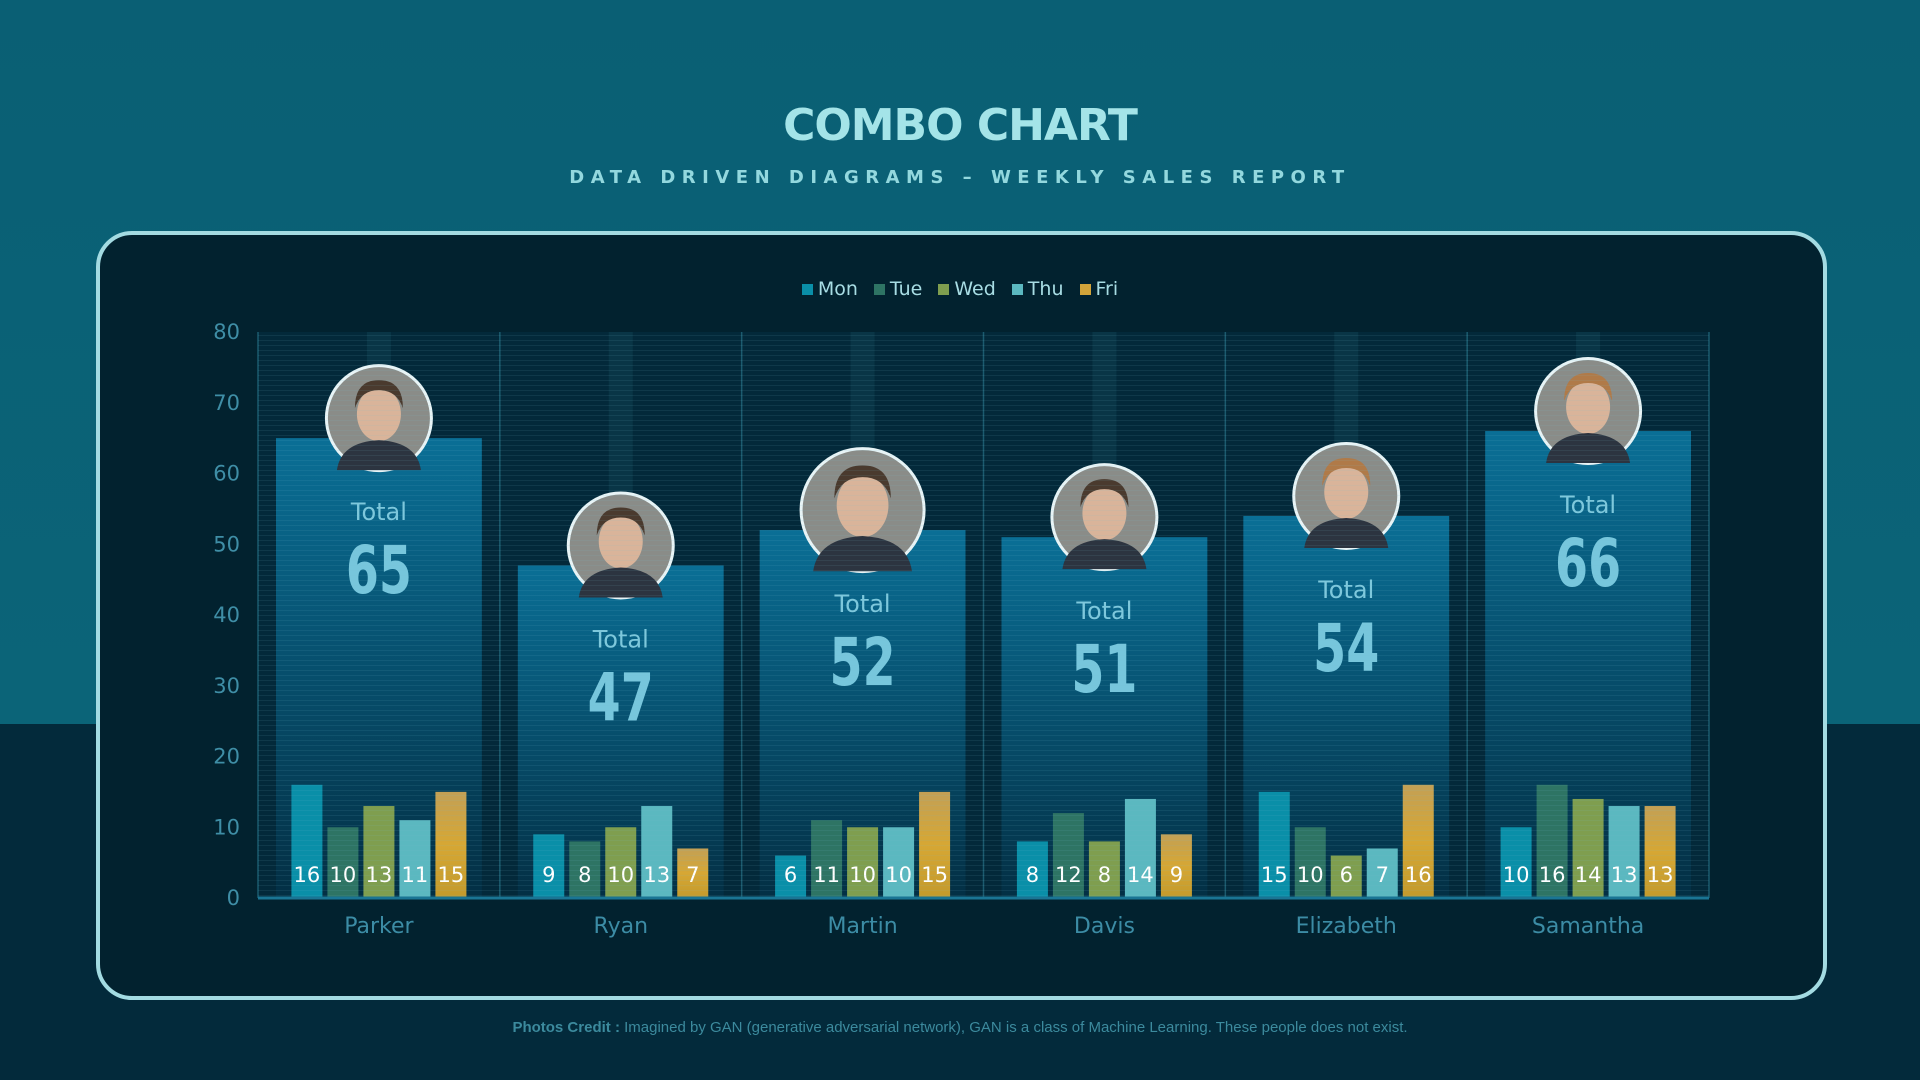 This screenshot has height=1080, width=1920. What do you see at coordinates (226, 686) in the screenshot?
I see `y-tick-label: 30` at bounding box center [226, 686].